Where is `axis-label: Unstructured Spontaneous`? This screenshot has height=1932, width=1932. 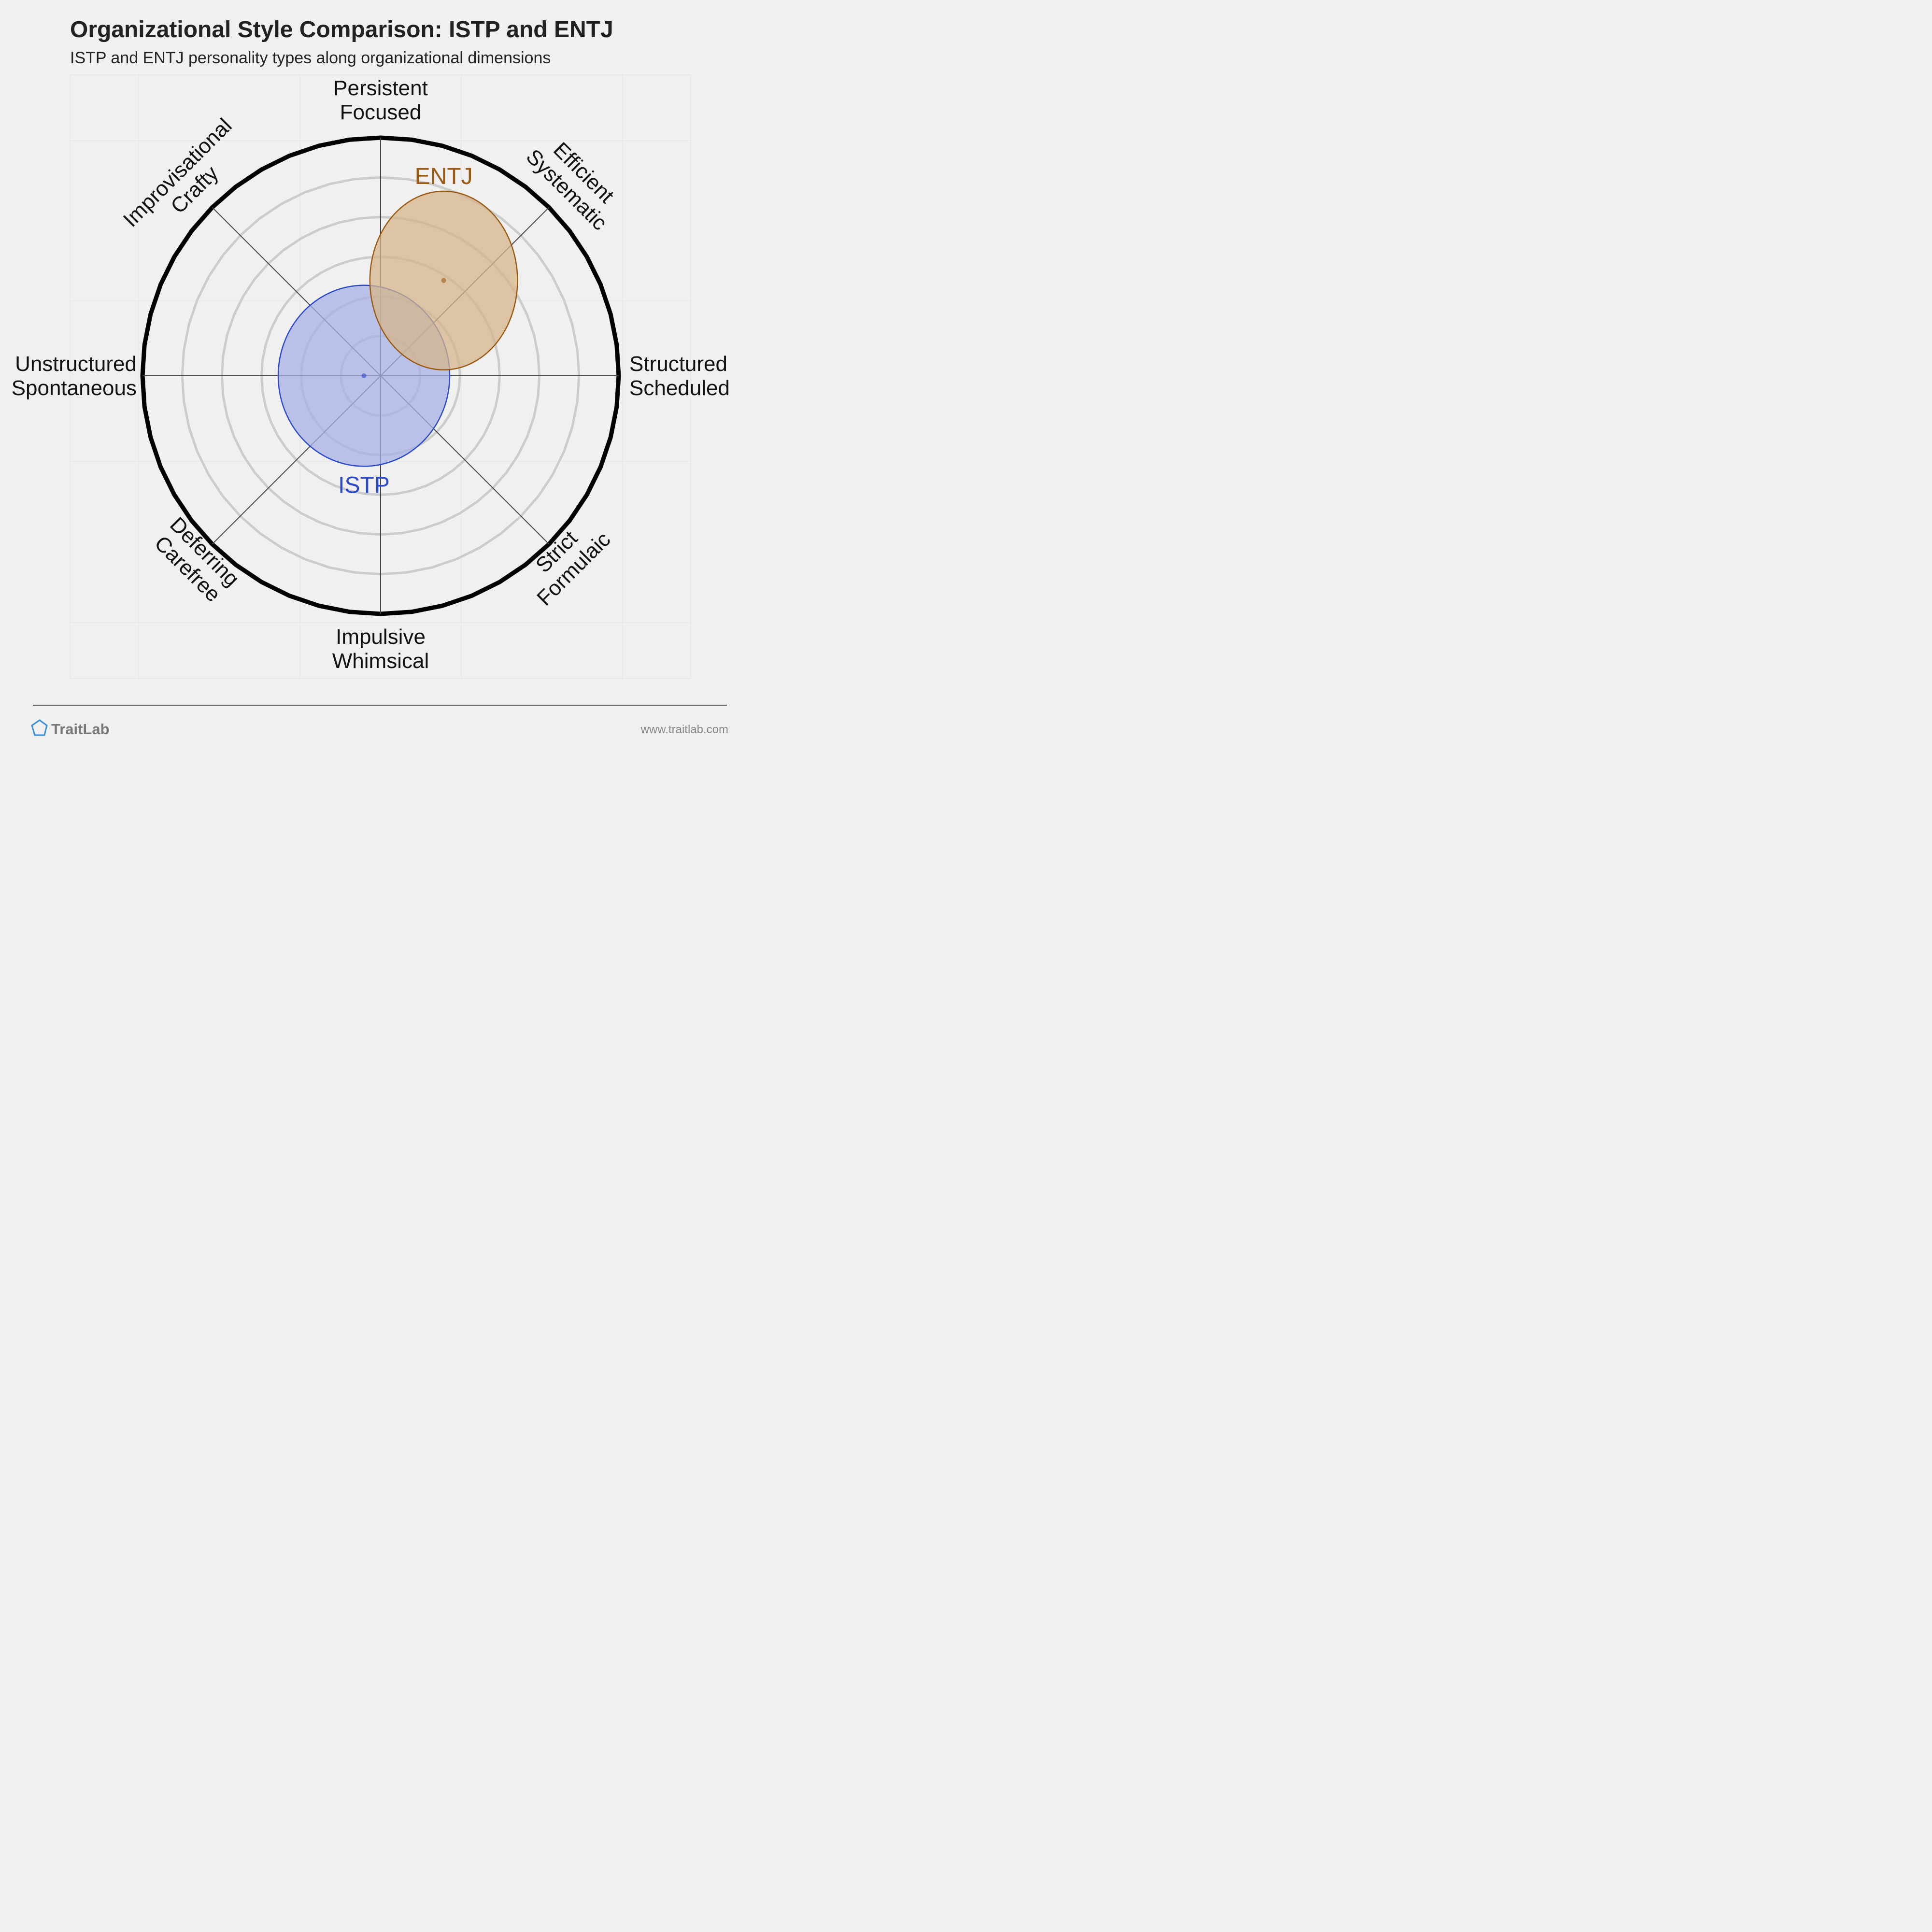
axis-label: Unstructured Spontaneous is located at coordinates (74, 376).